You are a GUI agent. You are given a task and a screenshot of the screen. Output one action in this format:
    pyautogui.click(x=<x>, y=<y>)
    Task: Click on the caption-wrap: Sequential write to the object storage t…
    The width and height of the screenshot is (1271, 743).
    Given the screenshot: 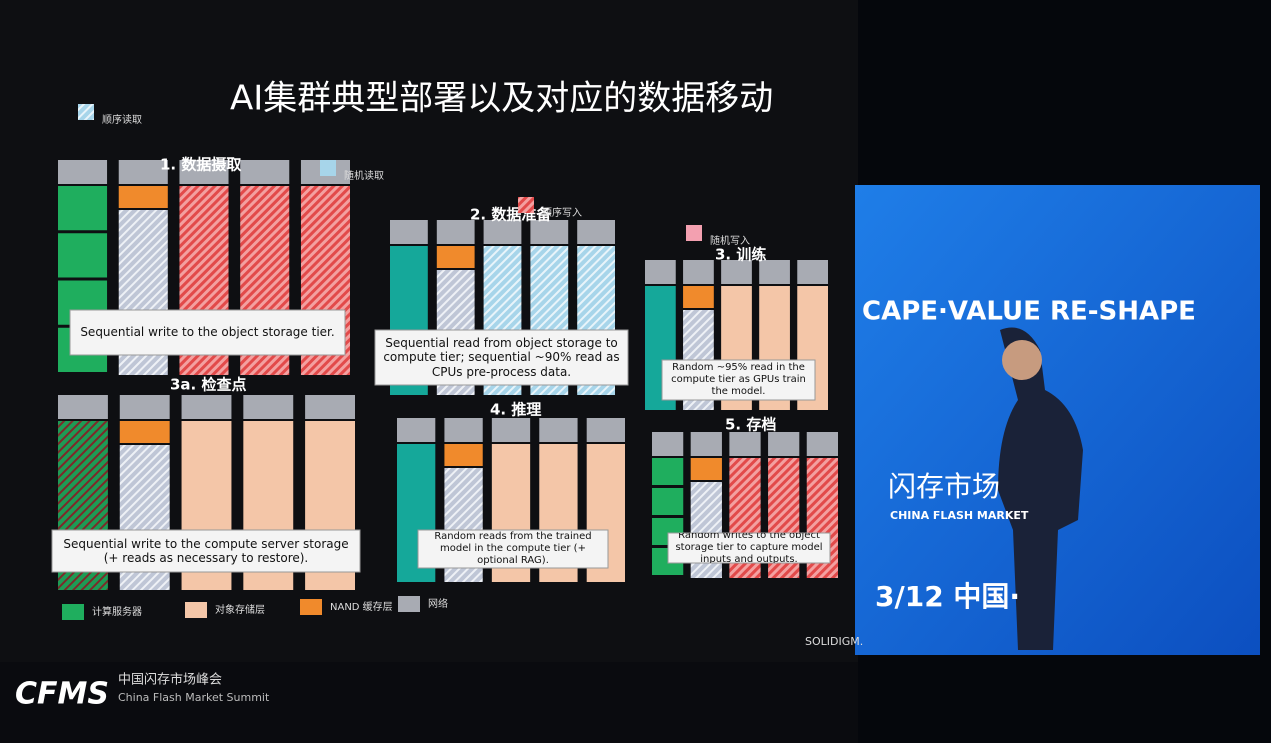 What is the action you would take?
    pyautogui.click(x=207, y=332)
    